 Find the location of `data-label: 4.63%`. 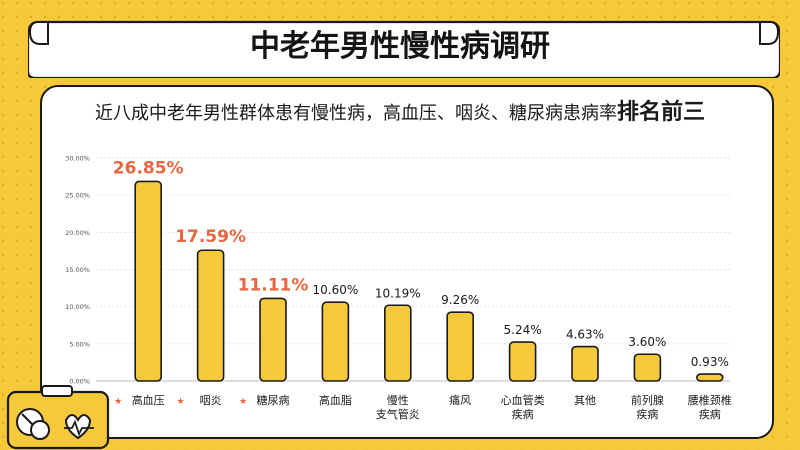

data-label: 4.63% is located at coordinates (585, 335).